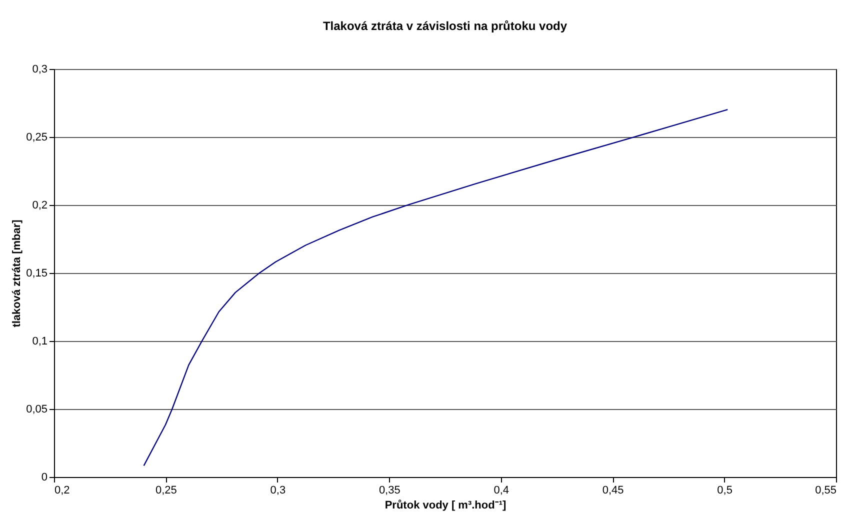 Image resolution: width=857 pixels, height=520 pixels. I want to click on chart-title: Tlaková ztráta v závislosti na průtoku vody, so click(445, 26).